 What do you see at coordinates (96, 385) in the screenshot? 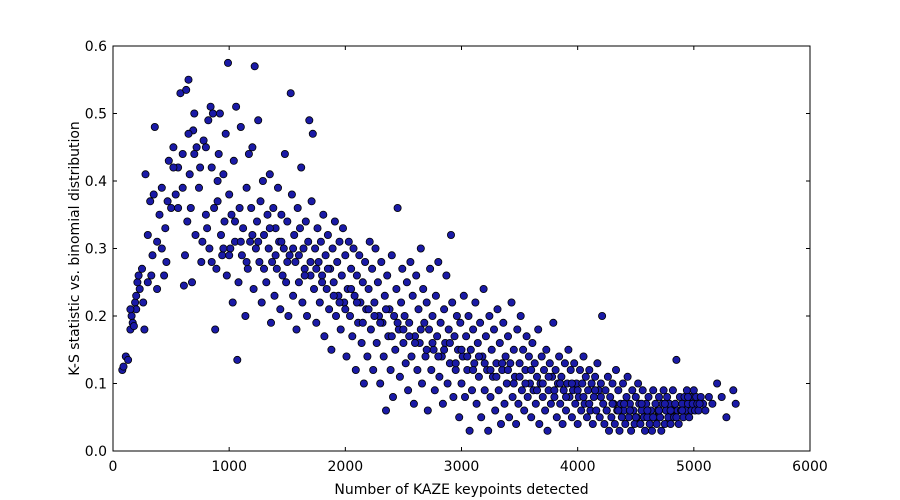
I see `y-tick-label: 0.1` at bounding box center [96, 385].